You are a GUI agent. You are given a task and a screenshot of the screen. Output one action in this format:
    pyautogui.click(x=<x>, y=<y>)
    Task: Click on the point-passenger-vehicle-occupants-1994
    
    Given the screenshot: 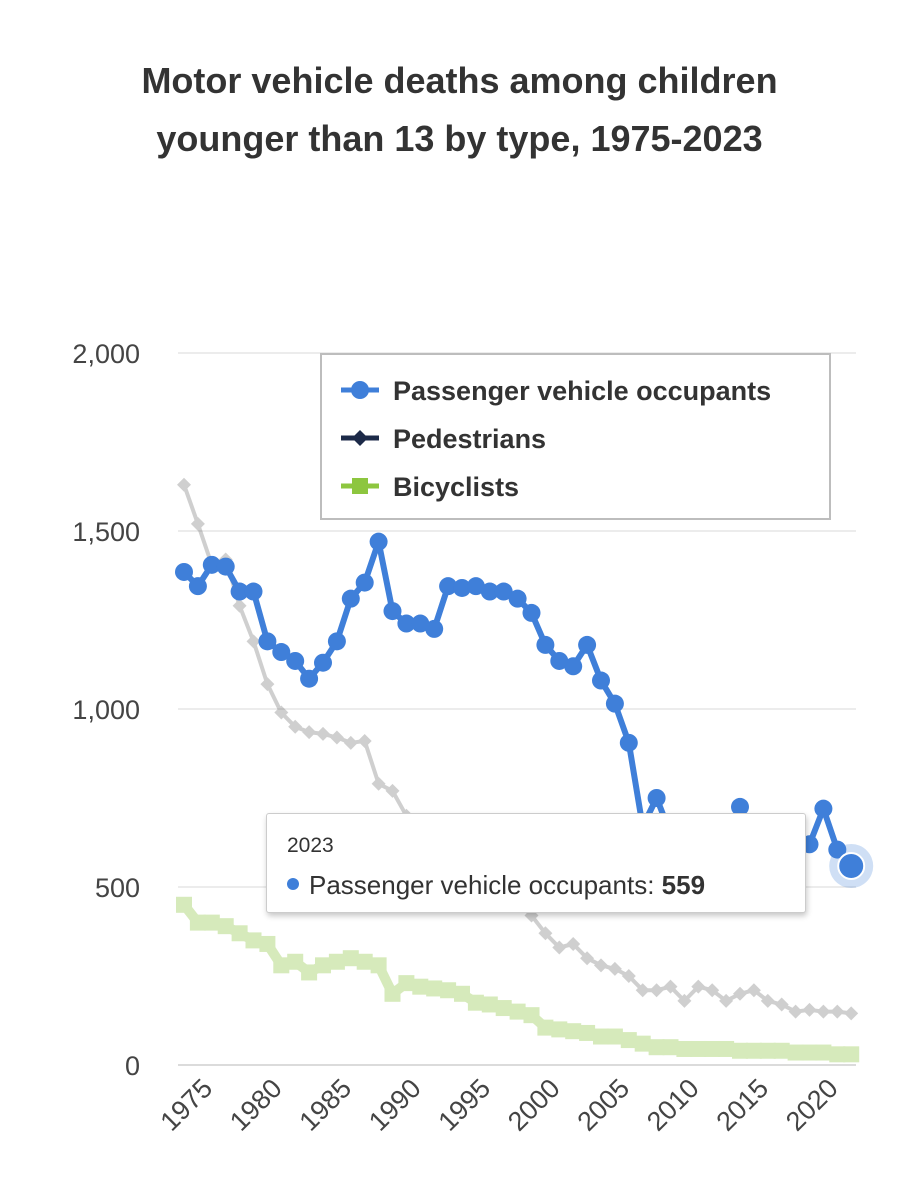 What is the action you would take?
    pyautogui.click(x=448, y=586)
    